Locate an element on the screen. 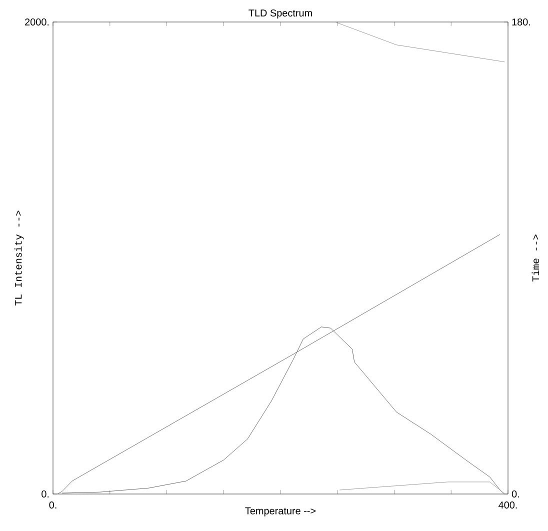 The height and width of the screenshot is (531, 548). y-tick-label: 2000. is located at coordinates (37, 22).